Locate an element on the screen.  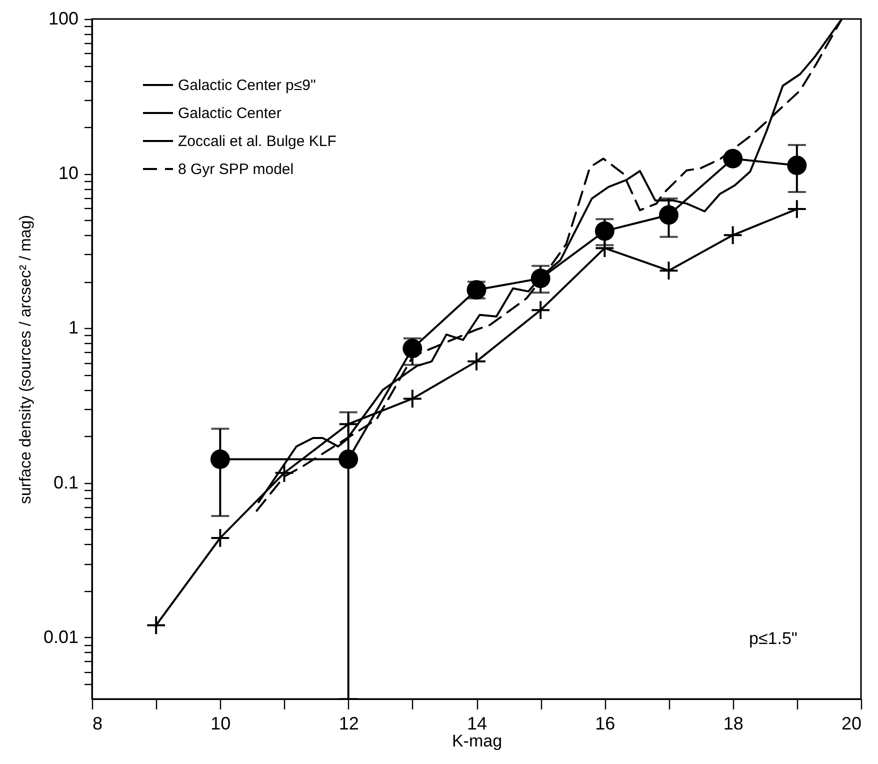
x-axis-title: K-mag is located at coordinates (477, 741).